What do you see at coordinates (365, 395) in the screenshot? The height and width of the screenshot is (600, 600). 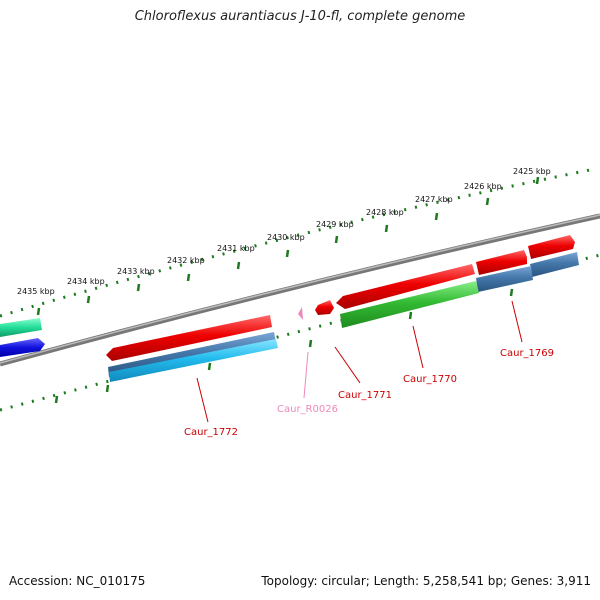 I see `gene-label-caur-1771: Caur_1771` at bounding box center [365, 395].